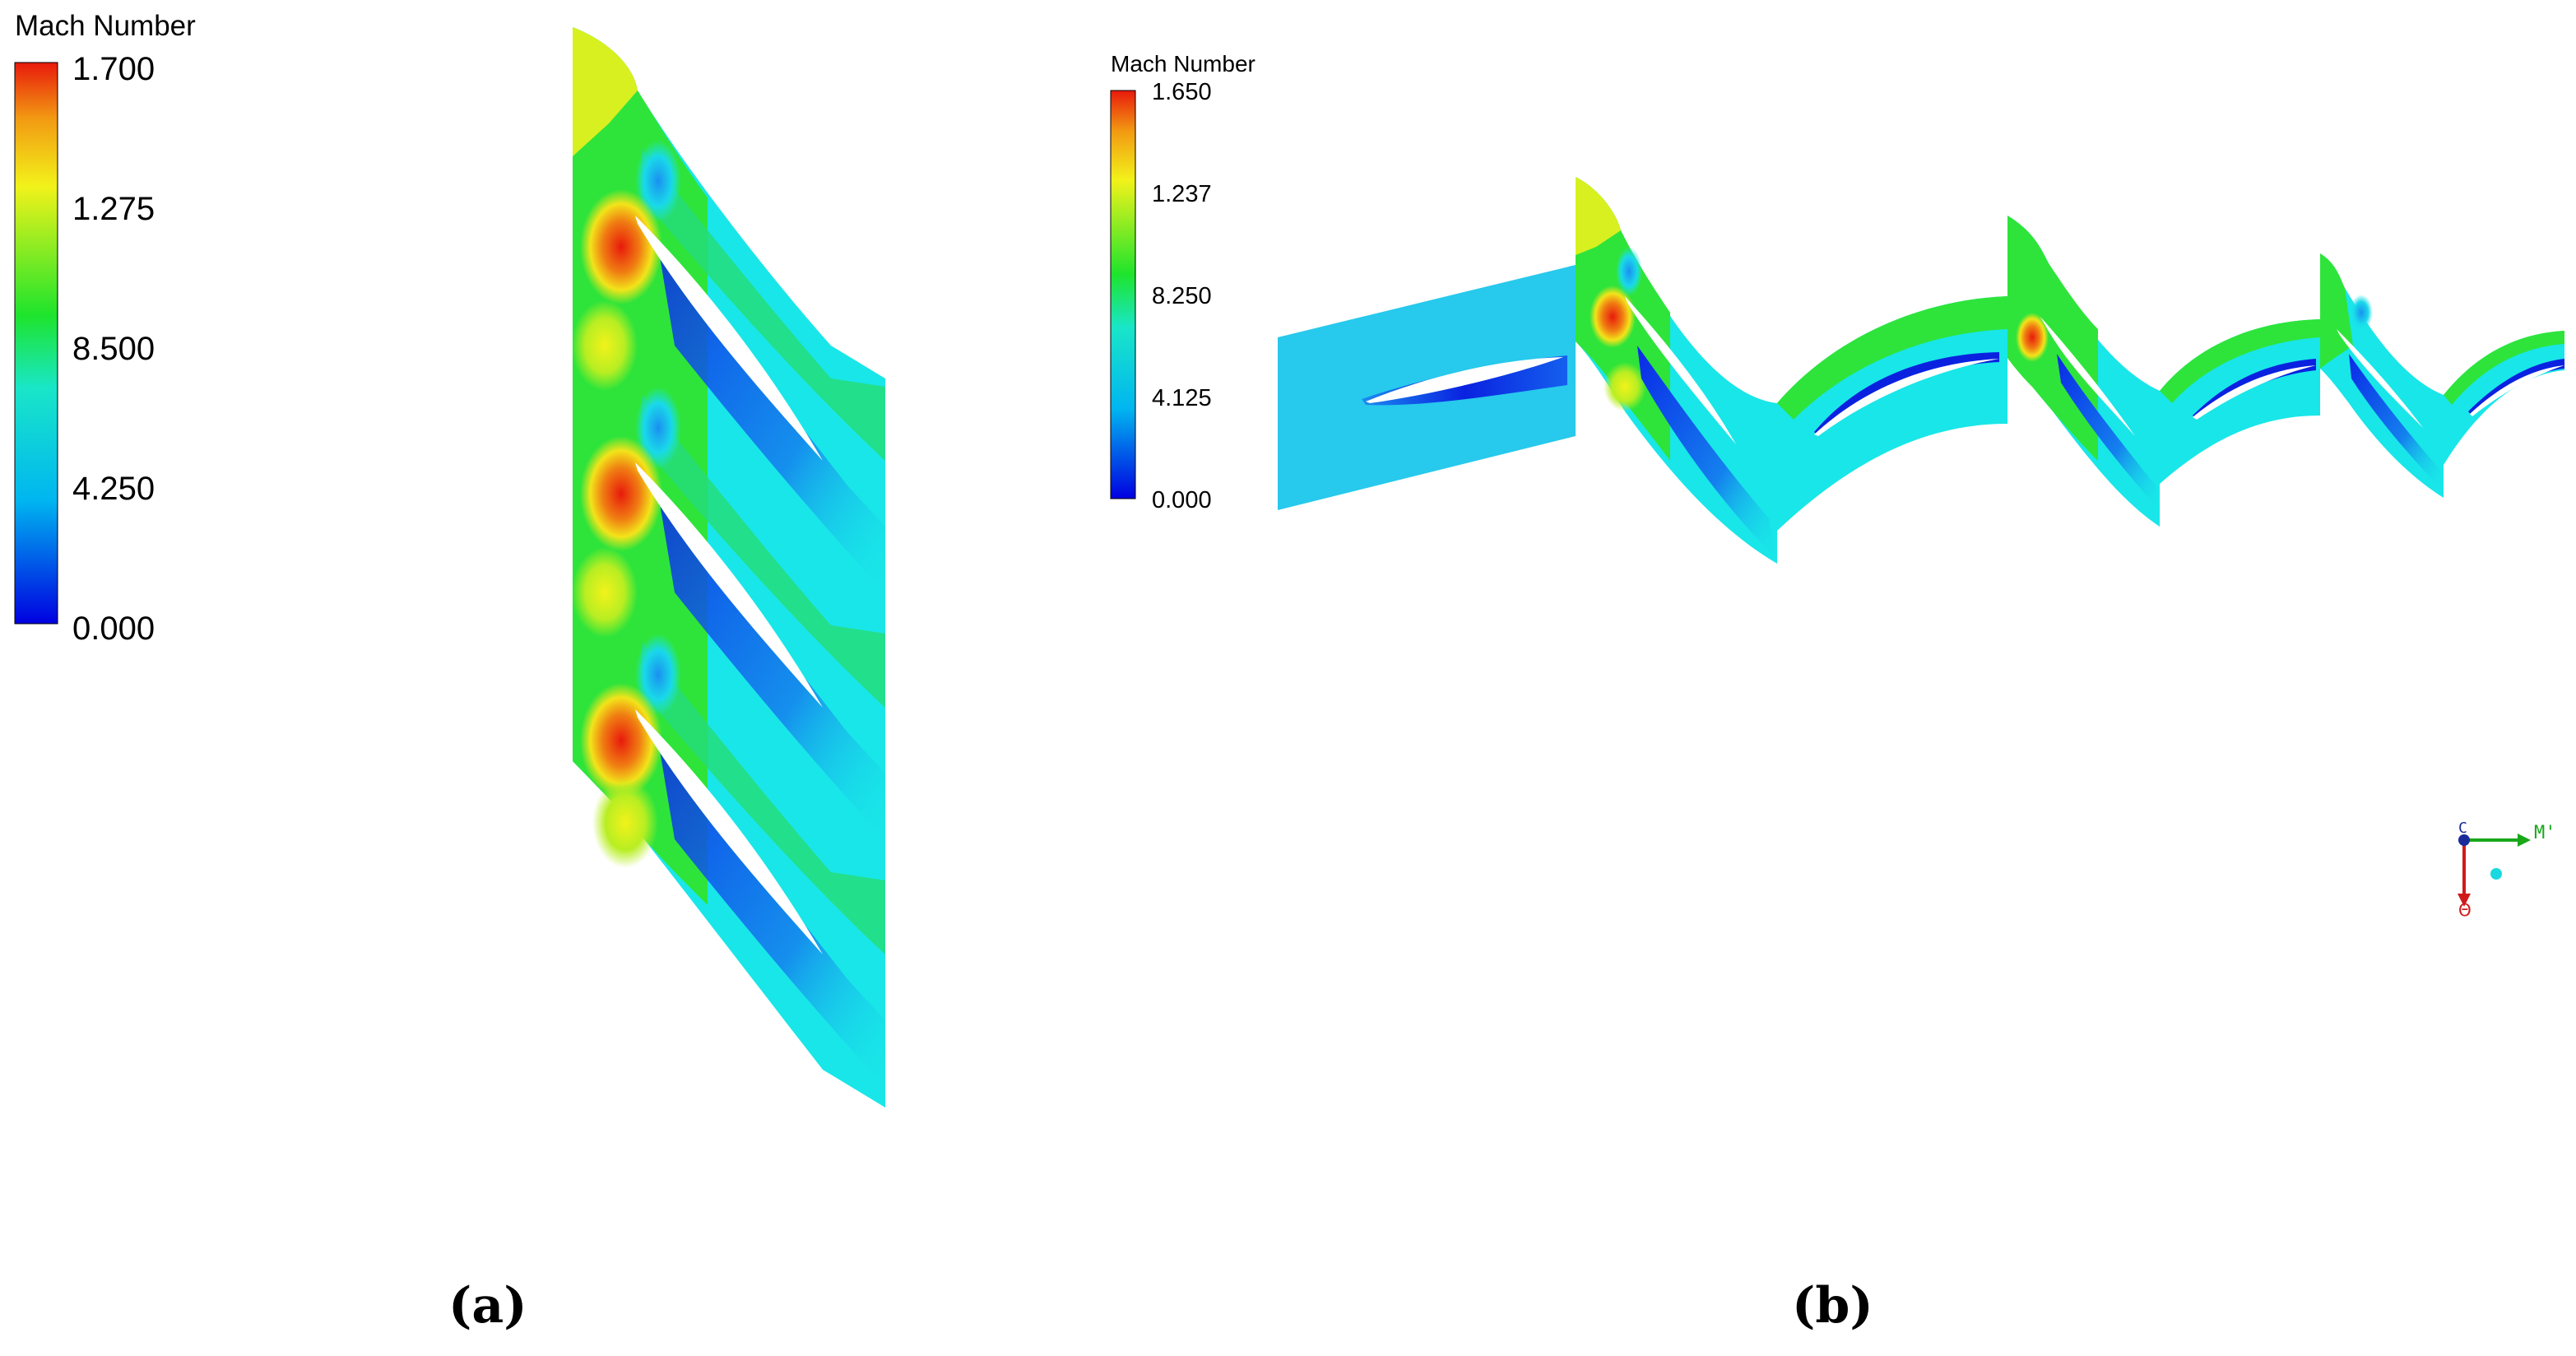 The image size is (2576, 1356). What do you see at coordinates (2361, 313) in the screenshot?
I see `rotor3-cool` at bounding box center [2361, 313].